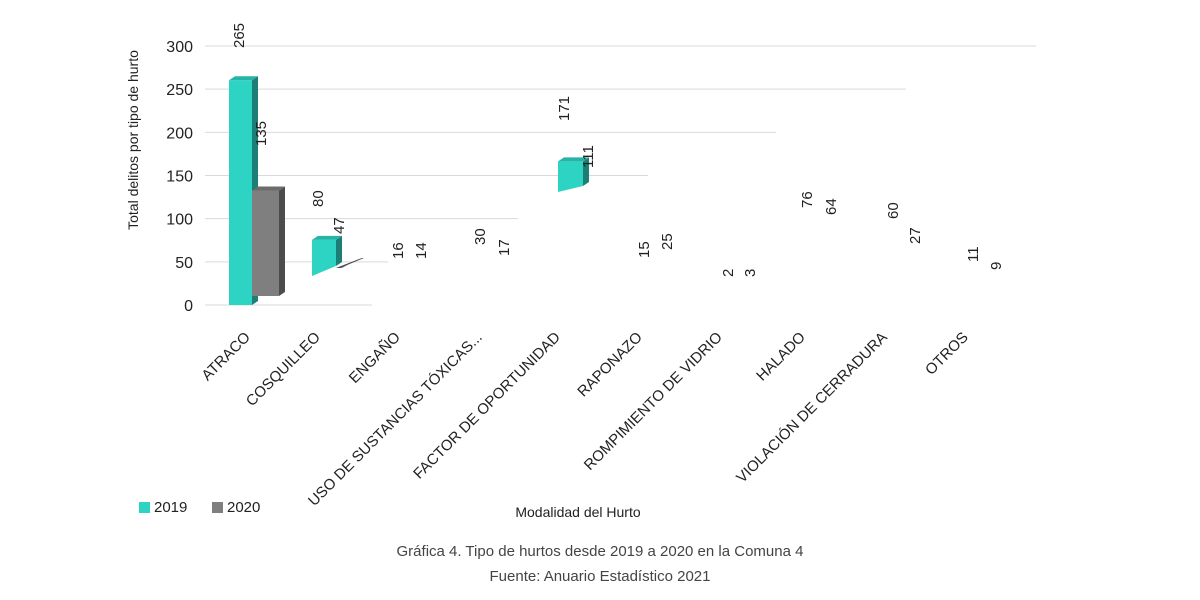 Image resolution: width=1200 pixels, height=600 pixels. Describe the element at coordinates (831, 206) in the screenshot. I see `data-label-2020: 64` at that location.